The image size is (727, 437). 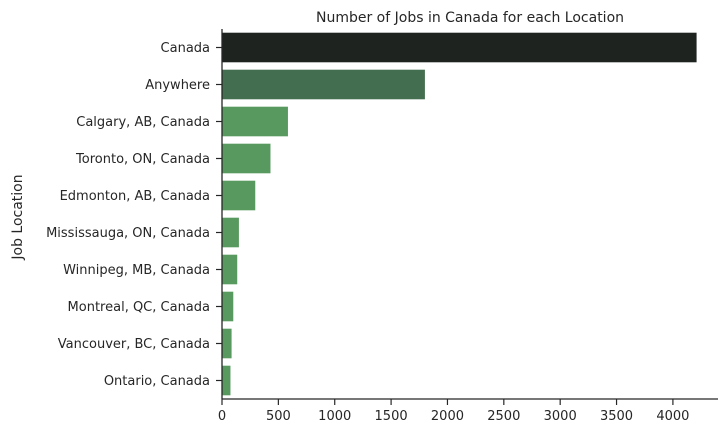 What do you see at coordinates (177, 85) in the screenshot?
I see `y-tick-label: Anywhere` at bounding box center [177, 85].